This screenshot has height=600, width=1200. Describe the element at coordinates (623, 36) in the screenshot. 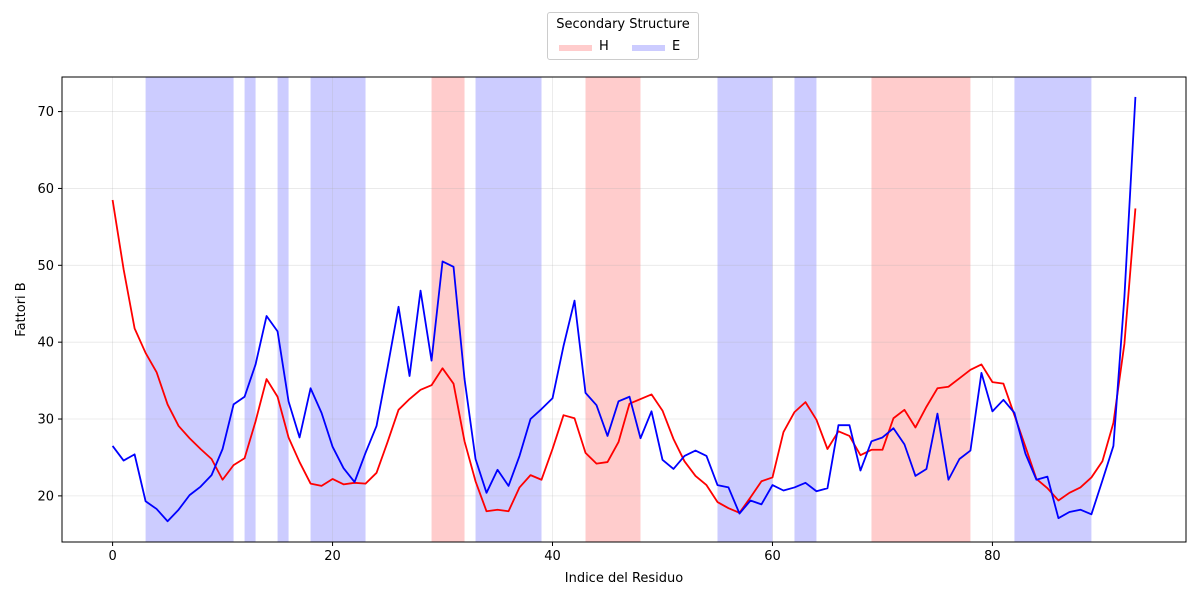

I see `legend: Secondary Structure H E` at that location.